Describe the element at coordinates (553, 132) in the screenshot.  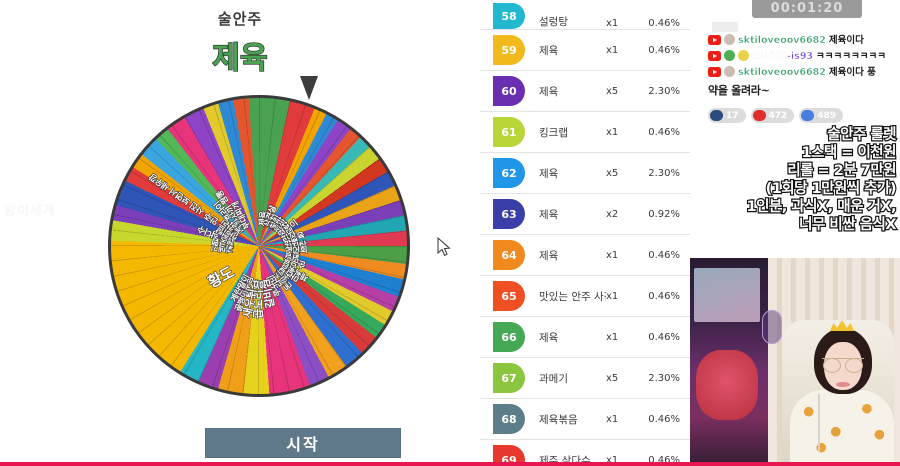
I see `item-name: 킹크랩` at that location.